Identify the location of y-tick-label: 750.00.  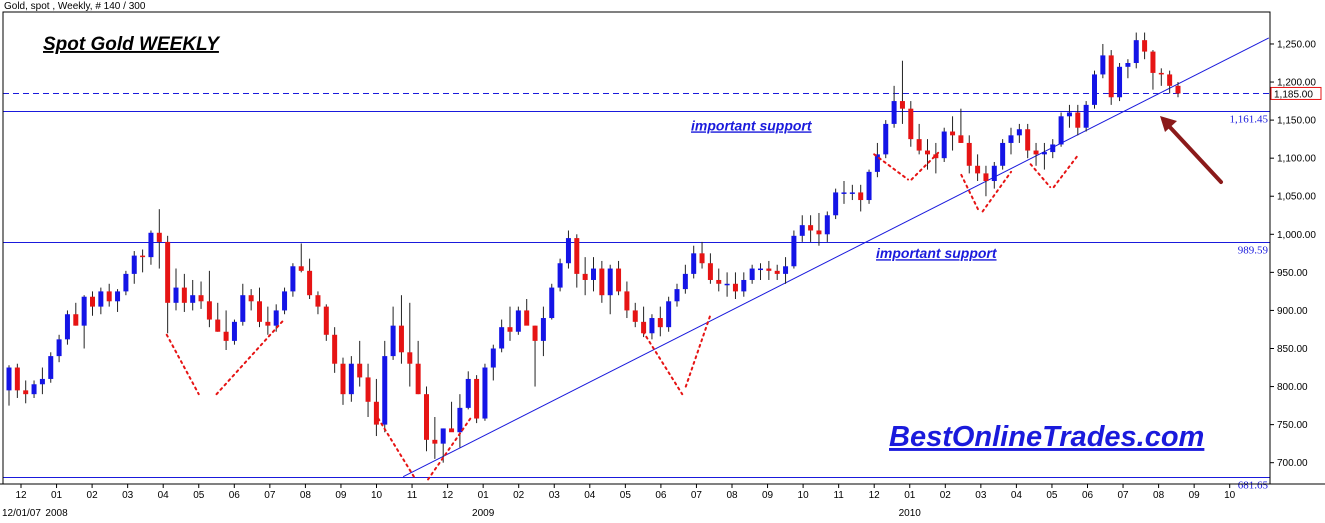
(1292, 425).